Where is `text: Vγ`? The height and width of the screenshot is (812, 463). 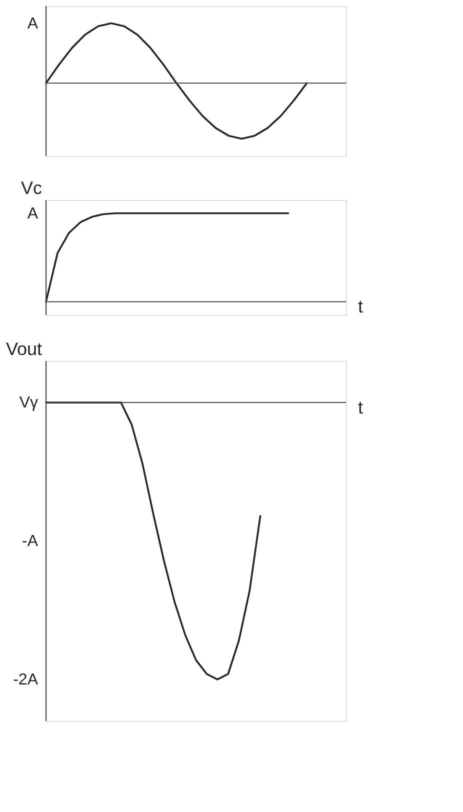
text: Vγ is located at coordinates (28, 403).